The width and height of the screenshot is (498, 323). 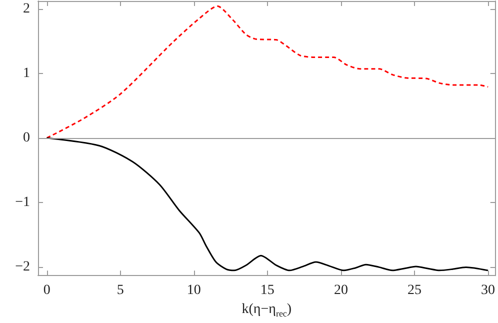 What do you see at coordinates (120, 290) in the screenshot?
I see `x-tick-label: 5` at bounding box center [120, 290].